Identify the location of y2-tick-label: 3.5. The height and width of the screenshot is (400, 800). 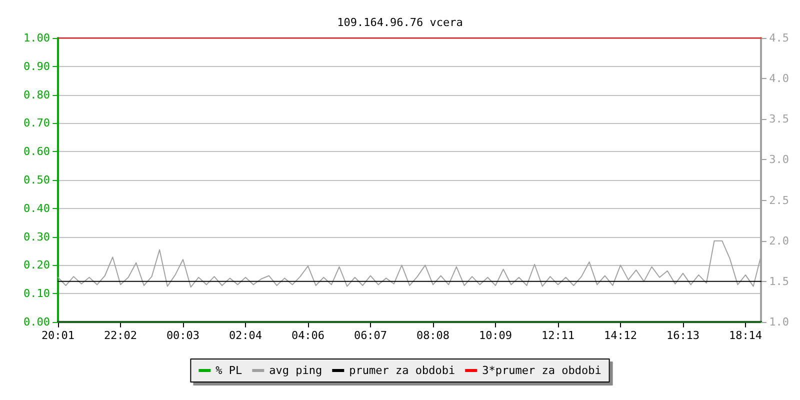
(779, 119).